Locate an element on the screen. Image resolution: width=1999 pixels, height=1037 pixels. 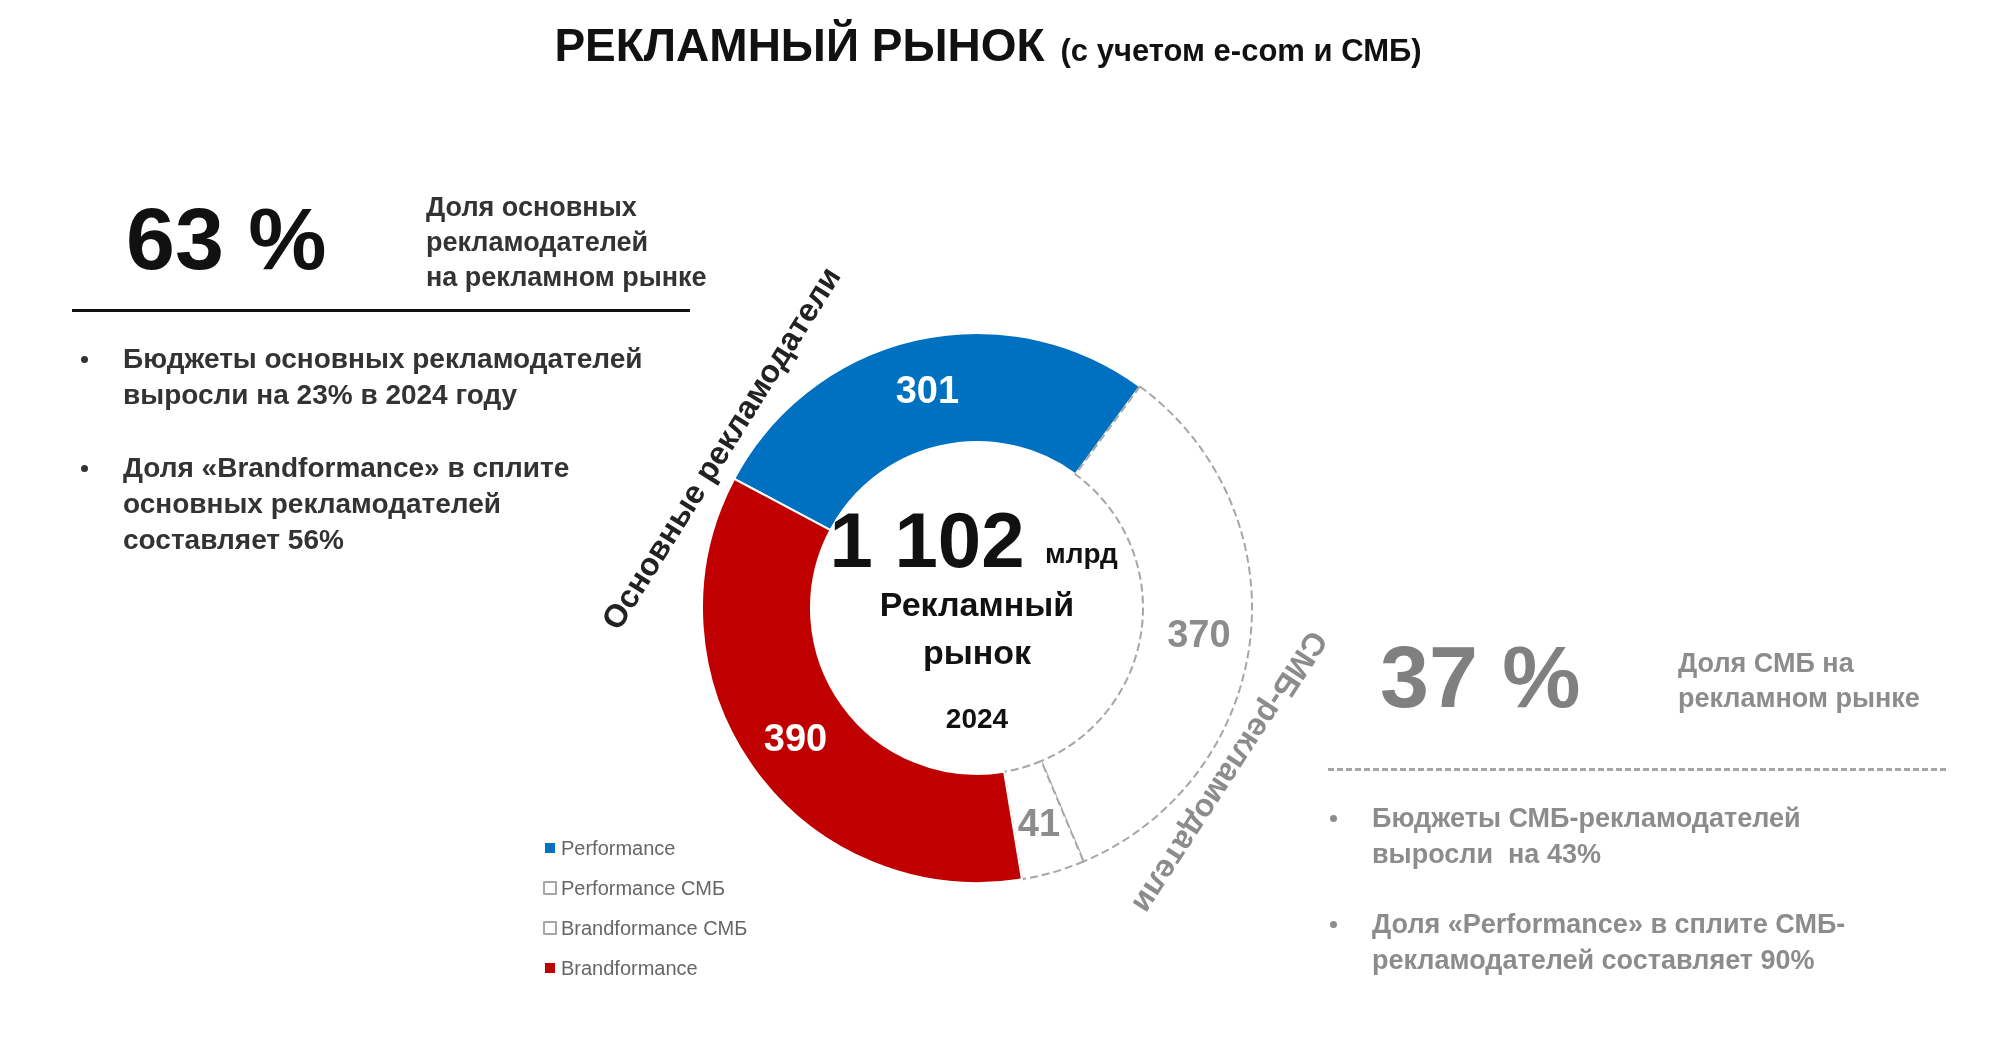
text: 37 % is located at coordinates (1480, 677).